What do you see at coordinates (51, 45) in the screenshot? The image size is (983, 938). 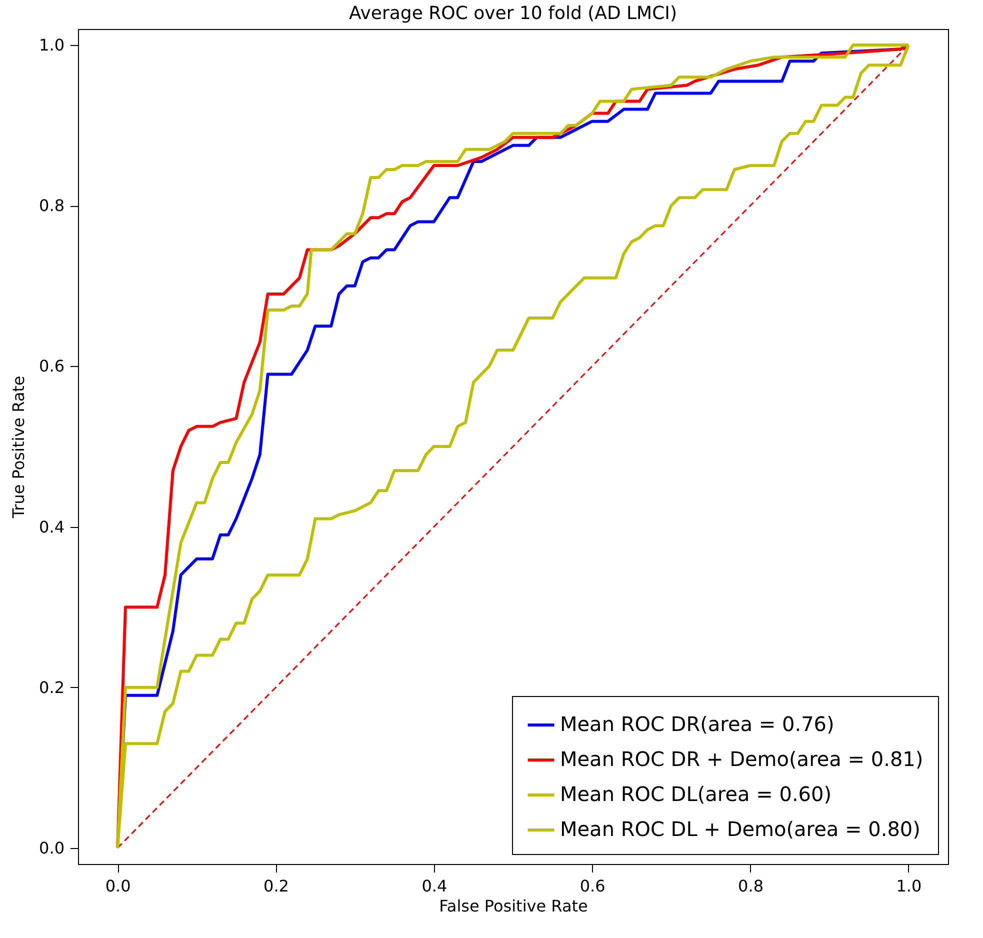 I see `y-tick-label: 1.0` at bounding box center [51, 45].